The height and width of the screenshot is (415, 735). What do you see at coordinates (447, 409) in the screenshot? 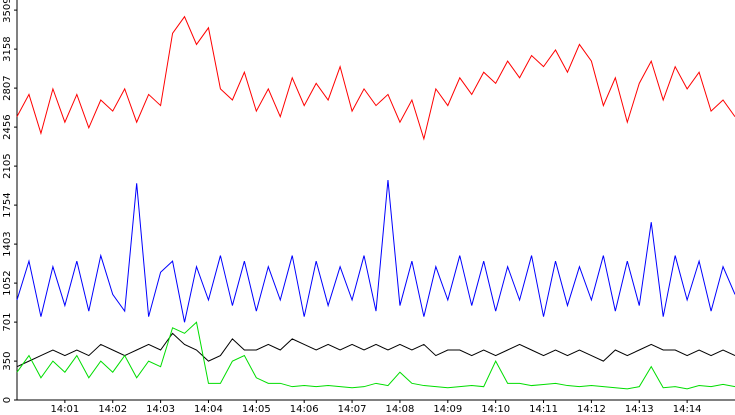
I see `x-tick-label: 14:09` at bounding box center [447, 409].